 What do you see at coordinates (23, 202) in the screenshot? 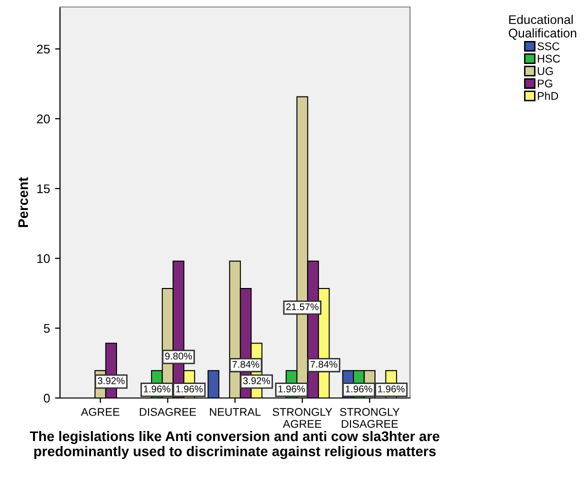
I see `y-axis-title: Percent` at bounding box center [23, 202].